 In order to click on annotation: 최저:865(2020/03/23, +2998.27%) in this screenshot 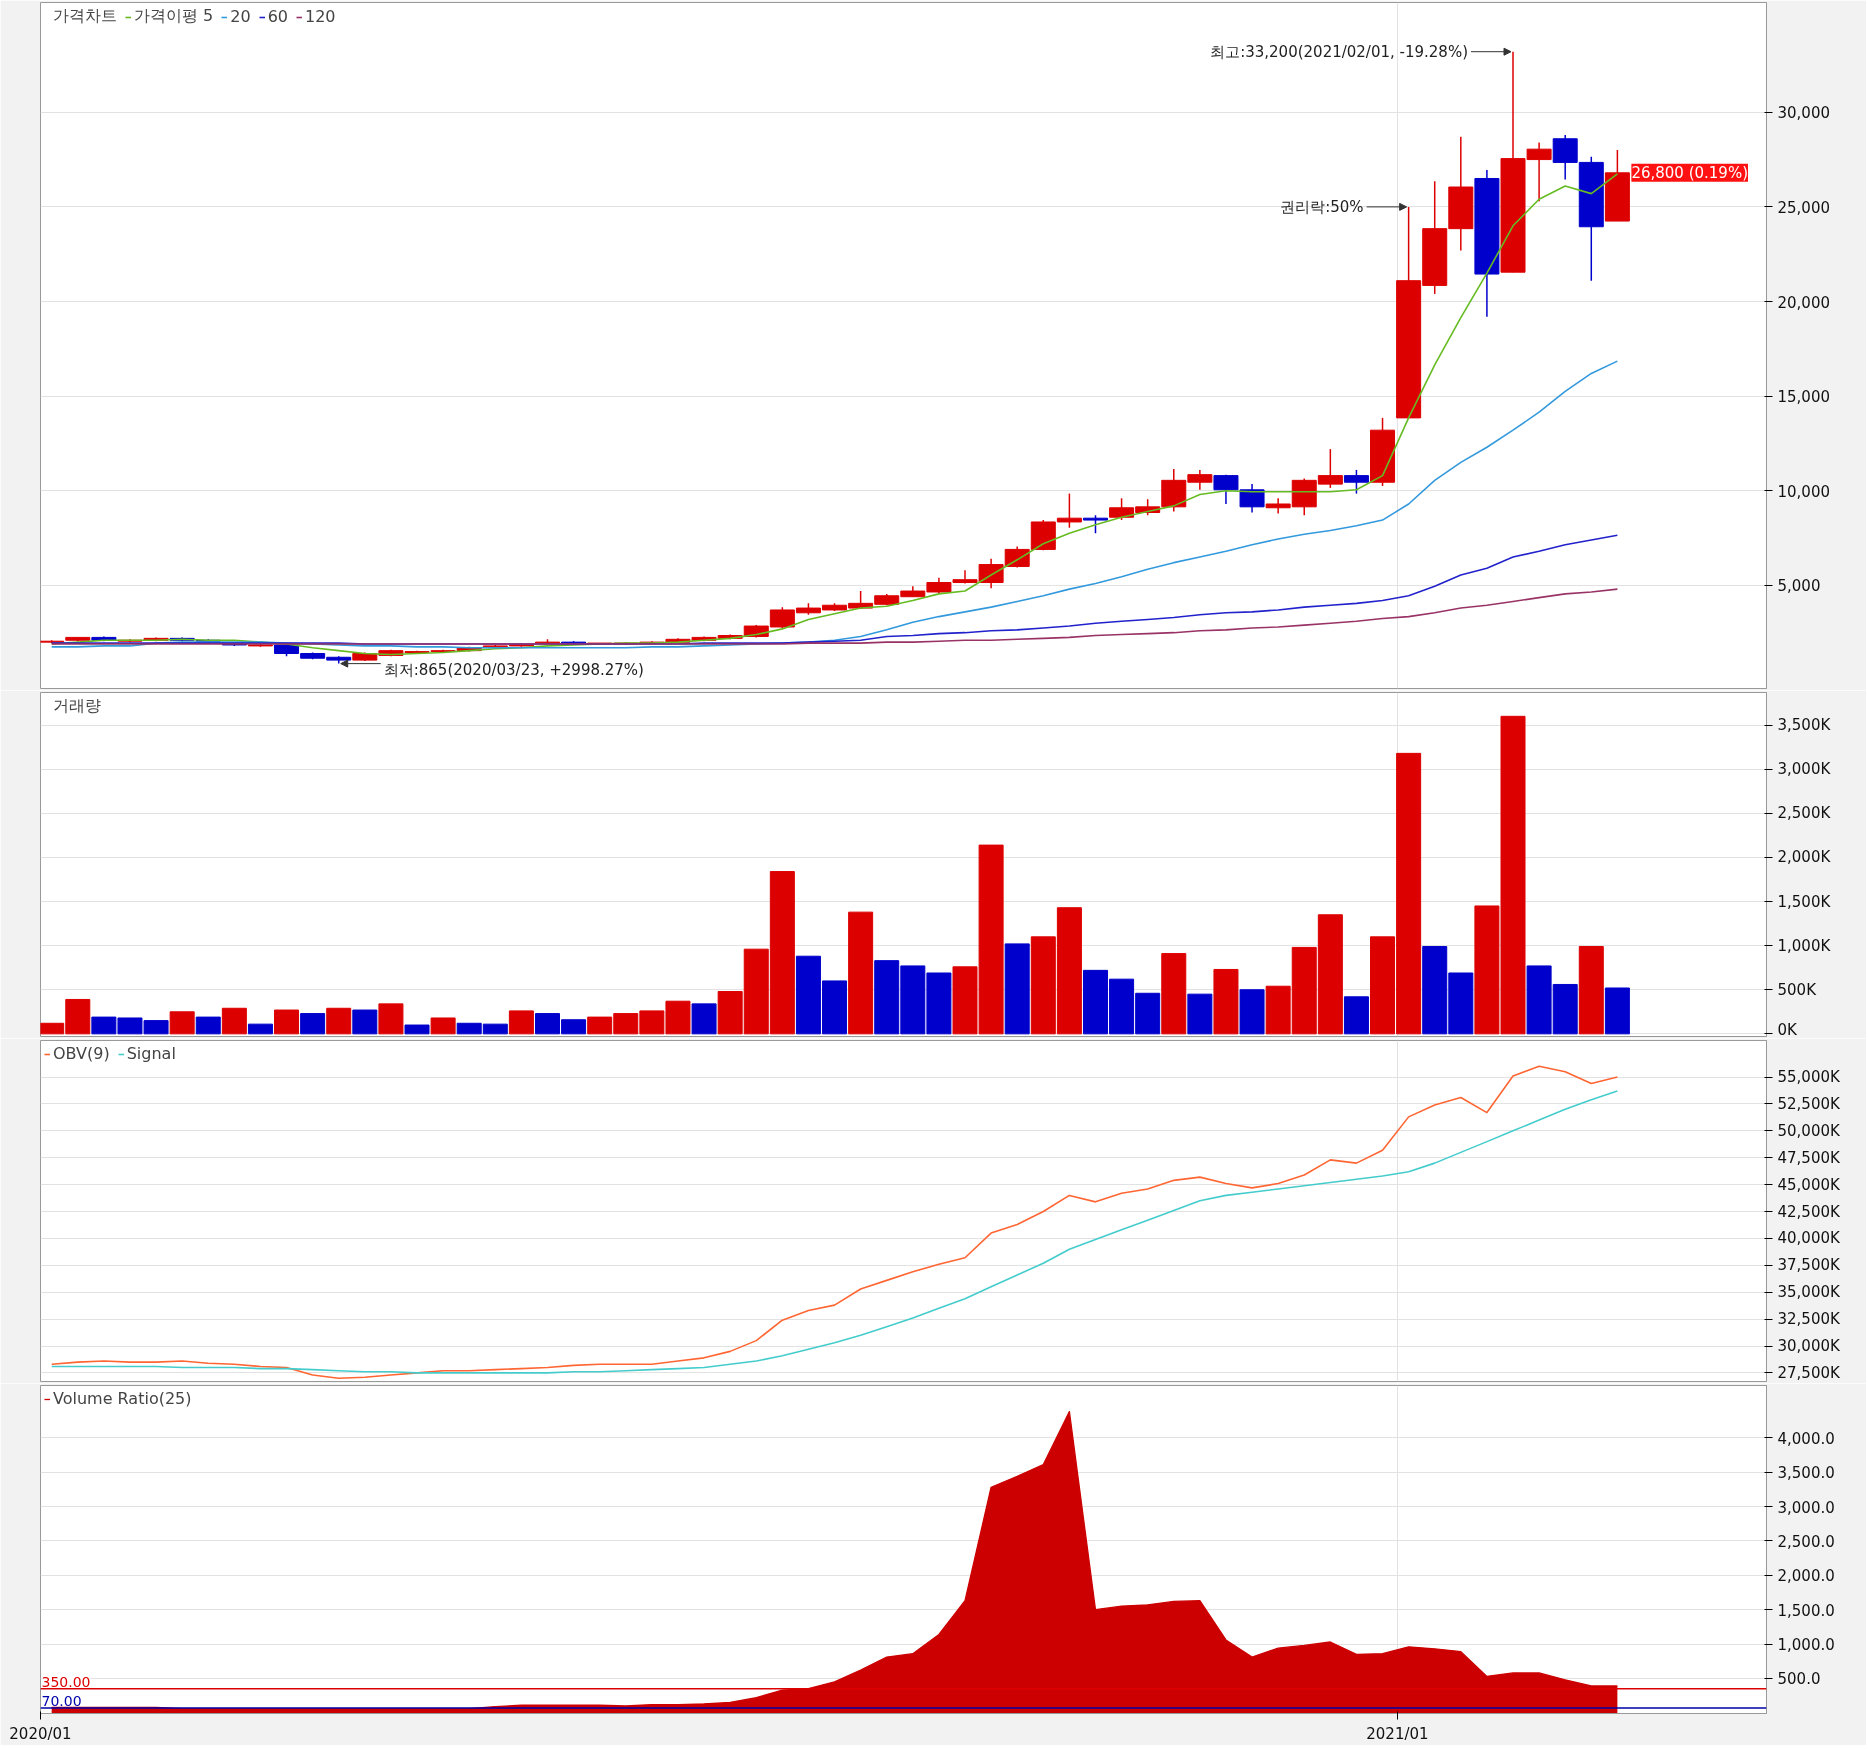, I will do `click(513, 669)`.